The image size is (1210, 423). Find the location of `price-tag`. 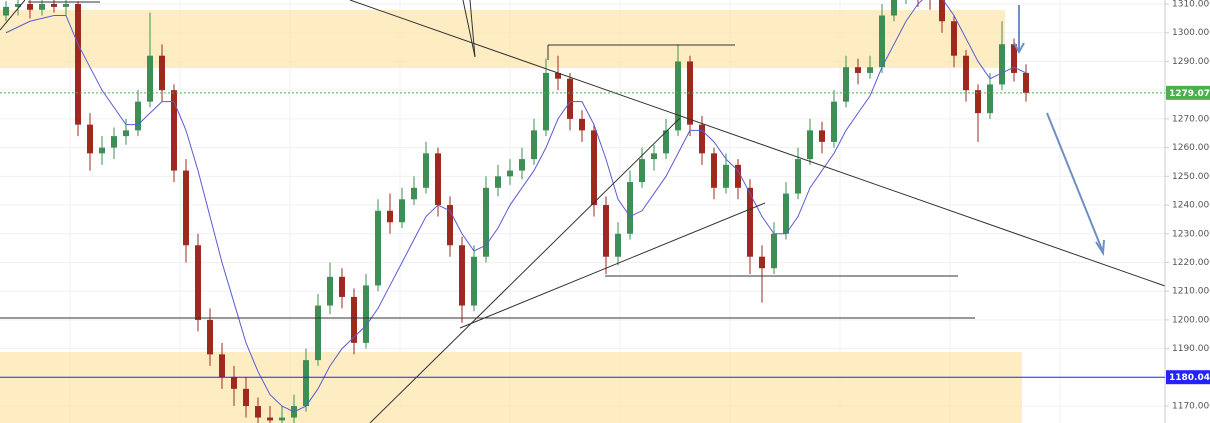

price-tag is located at coordinates (1188, 92).